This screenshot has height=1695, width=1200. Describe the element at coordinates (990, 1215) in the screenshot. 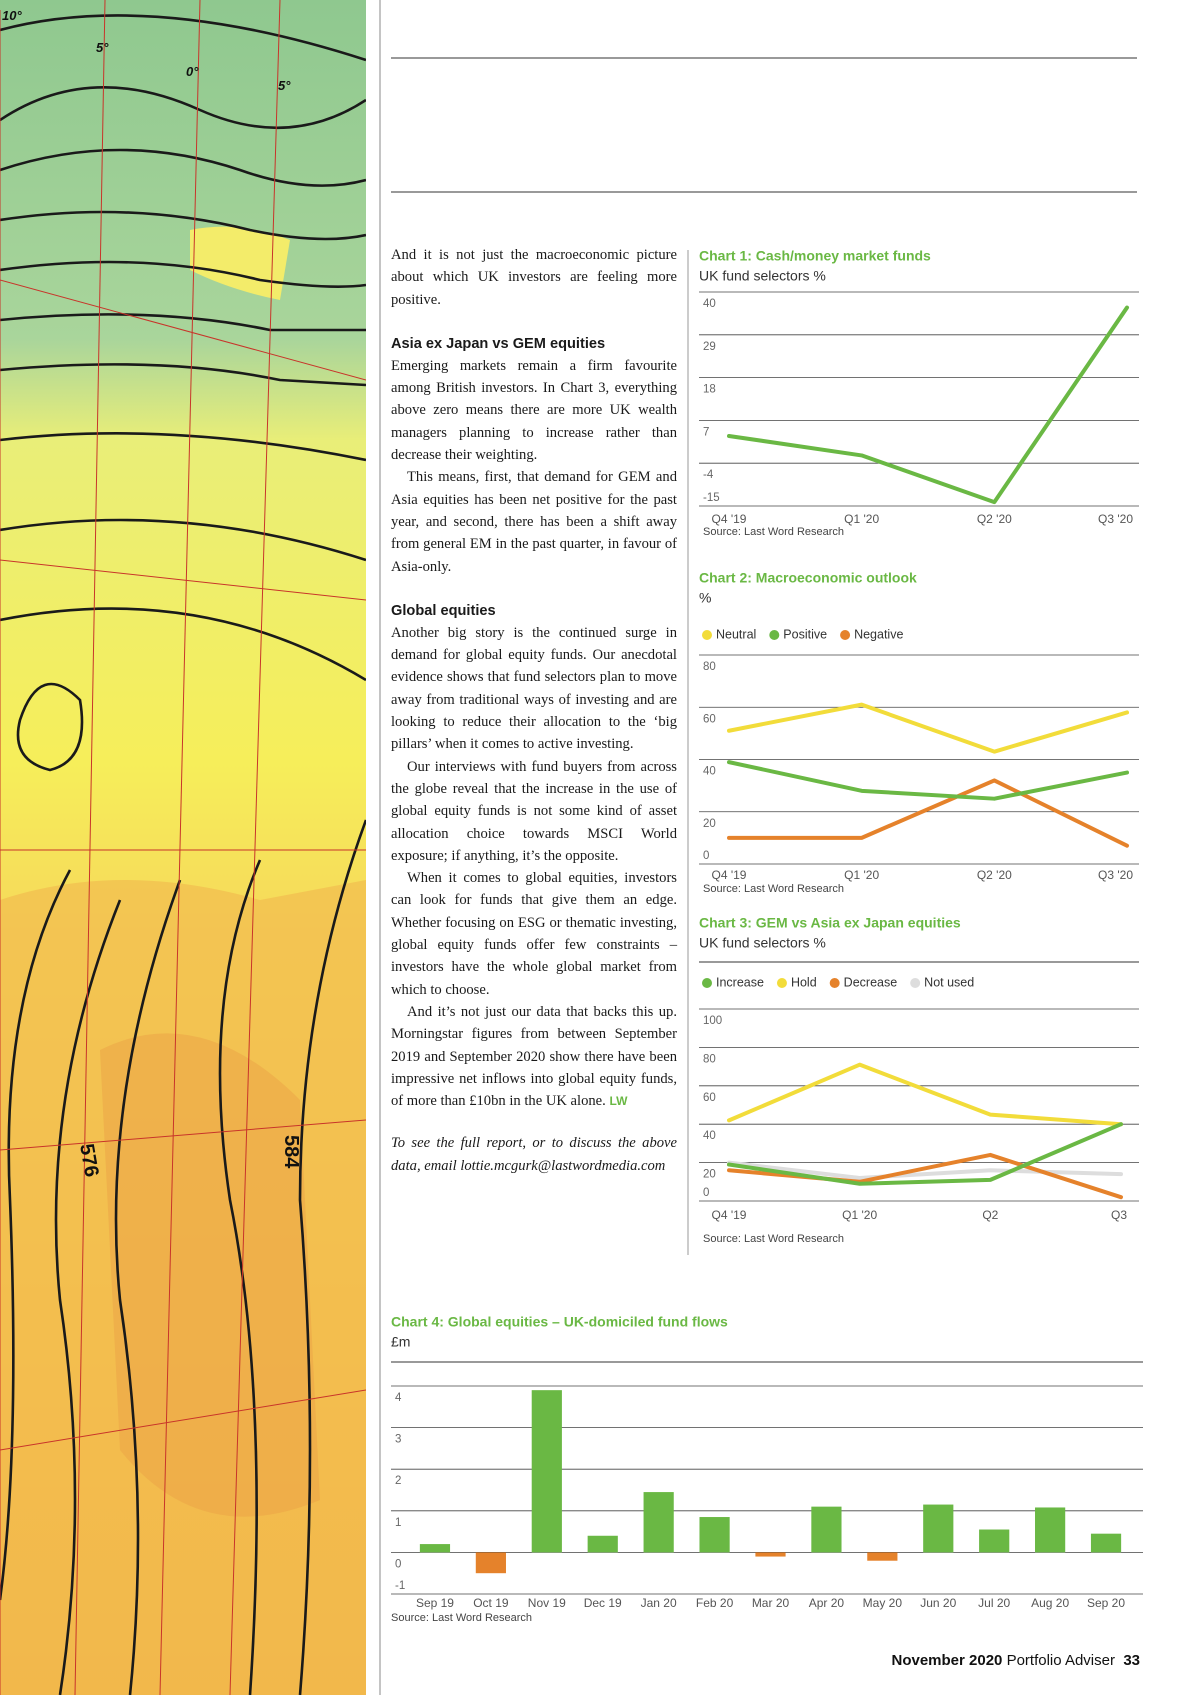

I see `x-tick-label: Q2` at that location.